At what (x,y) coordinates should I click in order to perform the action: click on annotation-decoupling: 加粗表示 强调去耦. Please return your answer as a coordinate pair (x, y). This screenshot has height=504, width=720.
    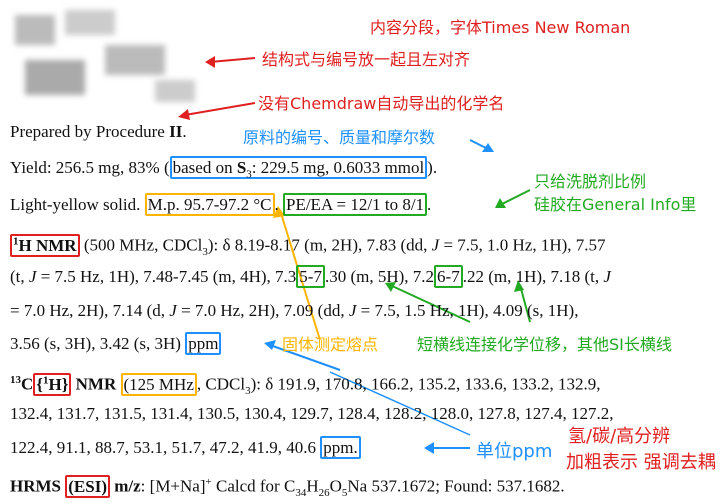
    Looking at the image, I should click on (641, 462).